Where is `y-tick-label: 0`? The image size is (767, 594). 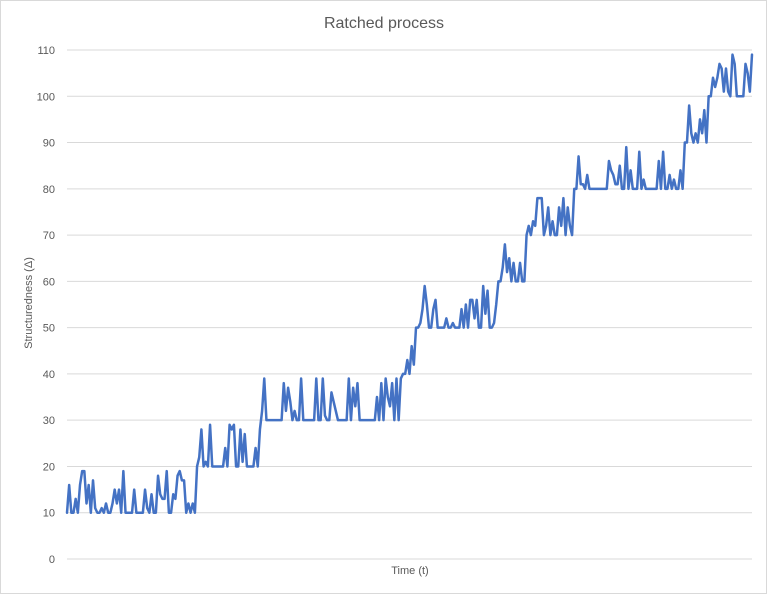
y-tick-label: 0 is located at coordinates (52, 560).